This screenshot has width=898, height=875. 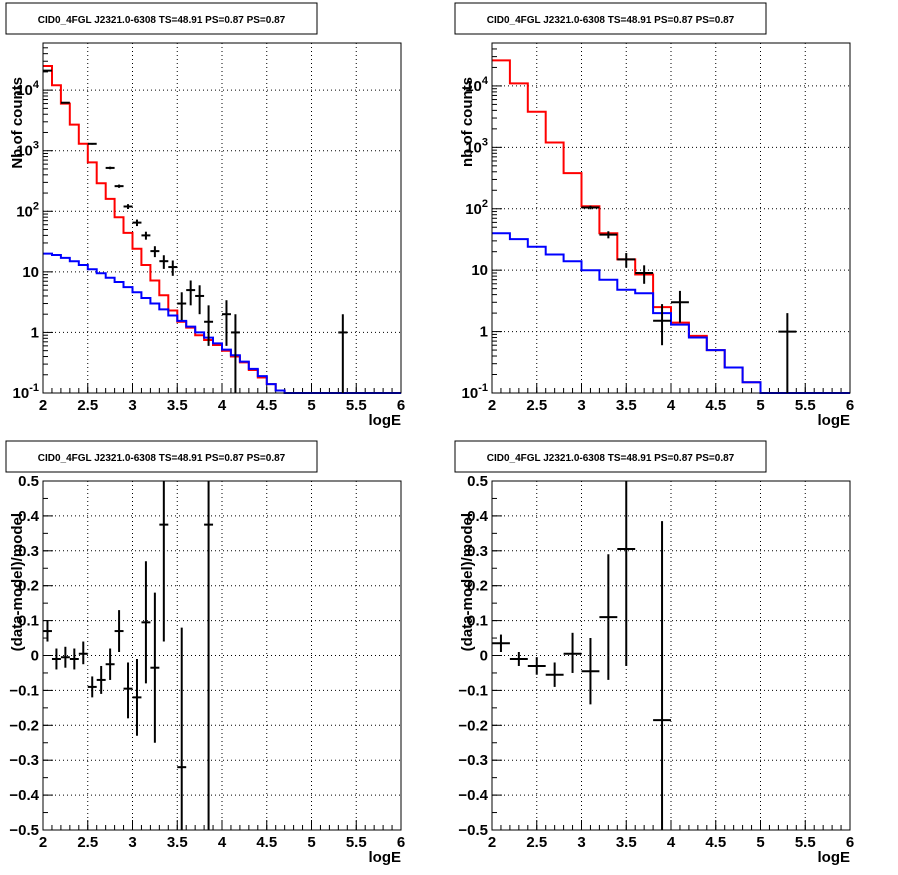 What do you see at coordinates (17, 123) in the screenshot?
I see `y-axis-label: Nb of counts` at bounding box center [17, 123].